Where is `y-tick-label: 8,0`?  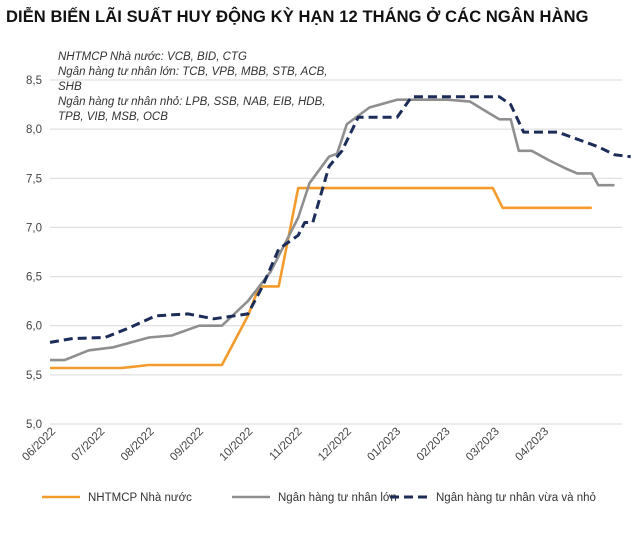
y-tick-label: 8,0 is located at coordinates (34, 130).